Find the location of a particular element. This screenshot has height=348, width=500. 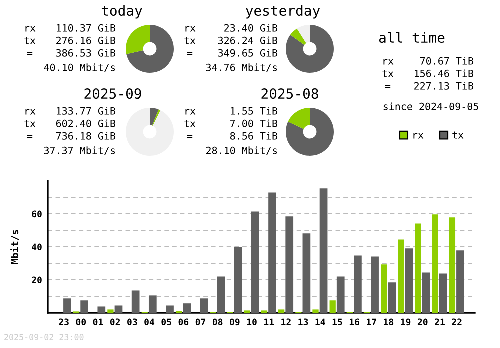

y-tick-label: 60 is located at coordinates (37, 214).